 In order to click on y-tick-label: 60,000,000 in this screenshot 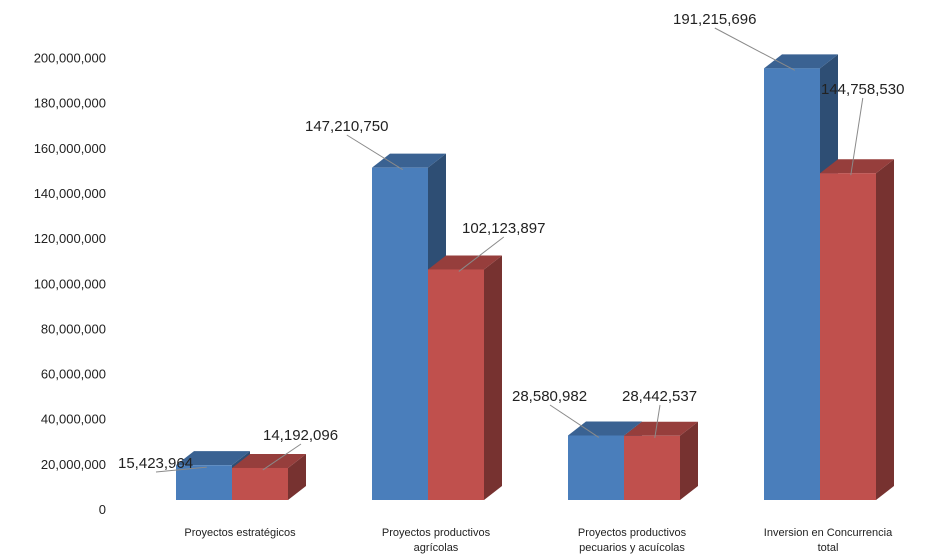, I will do `click(73, 374)`.